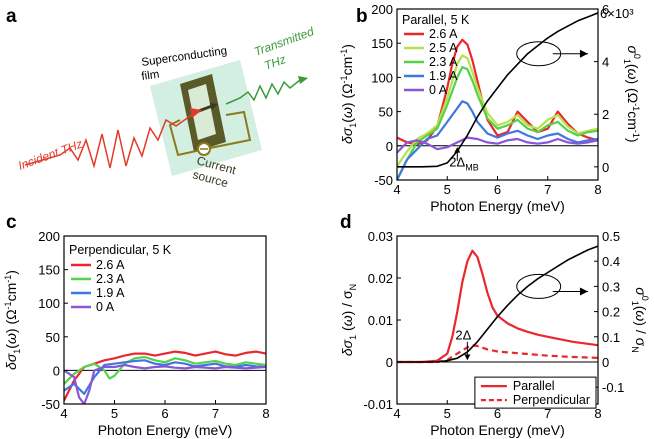 This screenshot has height=439, width=654. Describe the element at coordinates (613, 387) in the screenshot. I see `y-right-tick-label: -0.1` at that location.